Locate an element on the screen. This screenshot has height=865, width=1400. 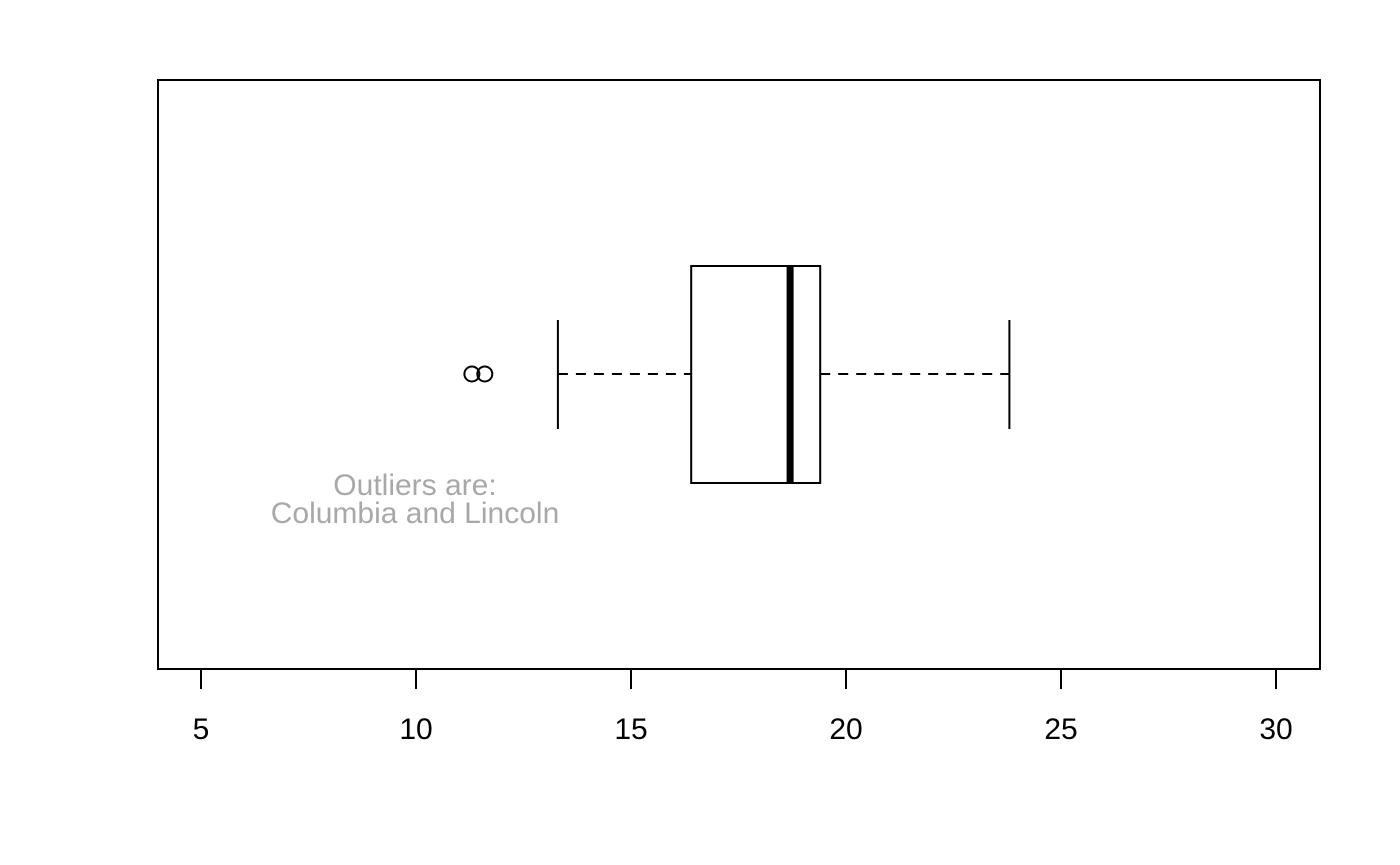
x-axis-ticks: 5 10 15 20 25 30 is located at coordinates (743, 707).